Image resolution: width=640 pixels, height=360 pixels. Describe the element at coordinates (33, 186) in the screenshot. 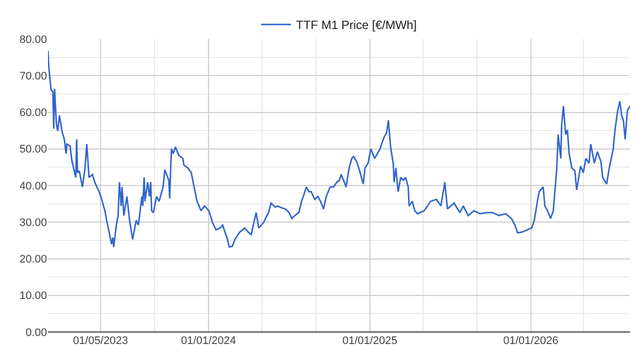

I see `y-tick-label: 40.00` at that location.